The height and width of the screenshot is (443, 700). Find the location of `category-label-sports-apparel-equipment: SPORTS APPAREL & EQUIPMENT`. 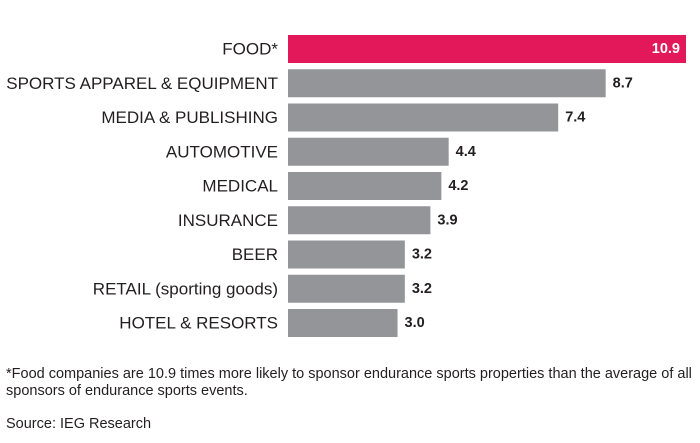

category-label-sports-apparel-equipment: SPORTS APPAREL & EQUIPMENT is located at coordinates (142, 83).